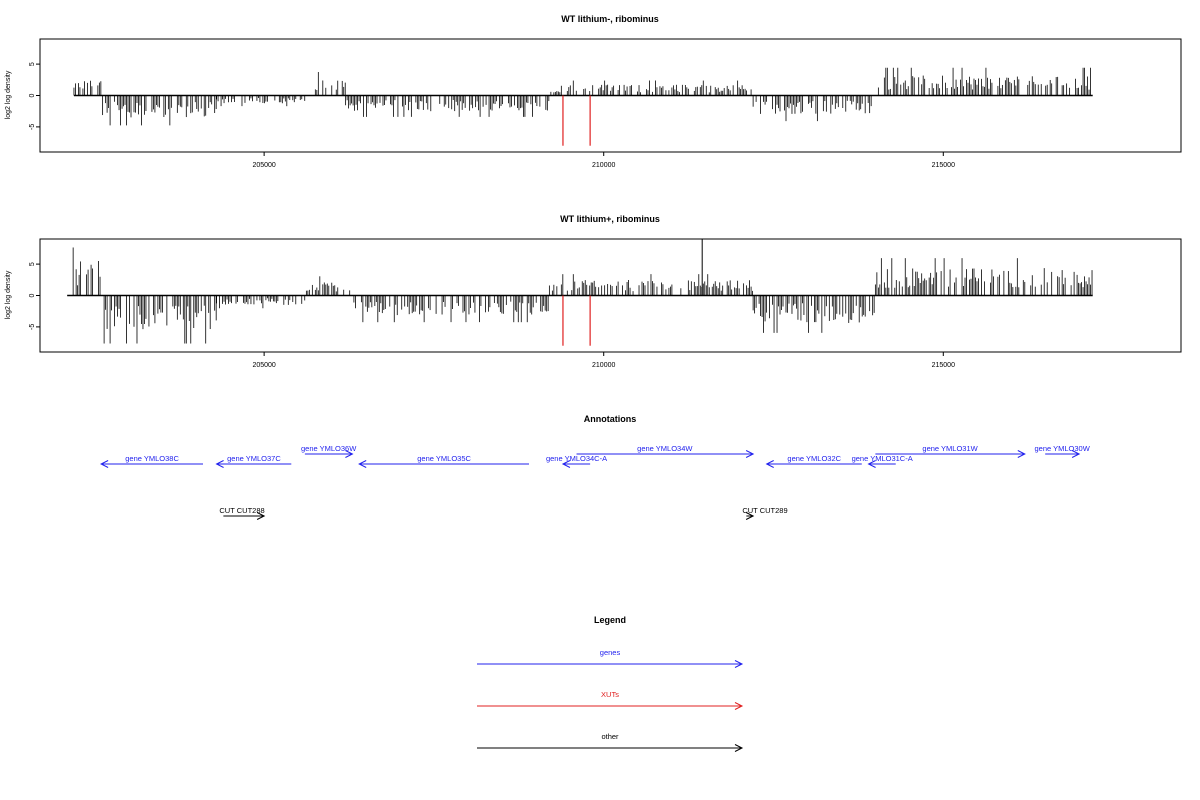 The width and height of the screenshot is (1200, 800). What do you see at coordinates (610, 700) in the screenshot?
I see `legend-items: genes XUTs other` at bounding box center [610, 700].